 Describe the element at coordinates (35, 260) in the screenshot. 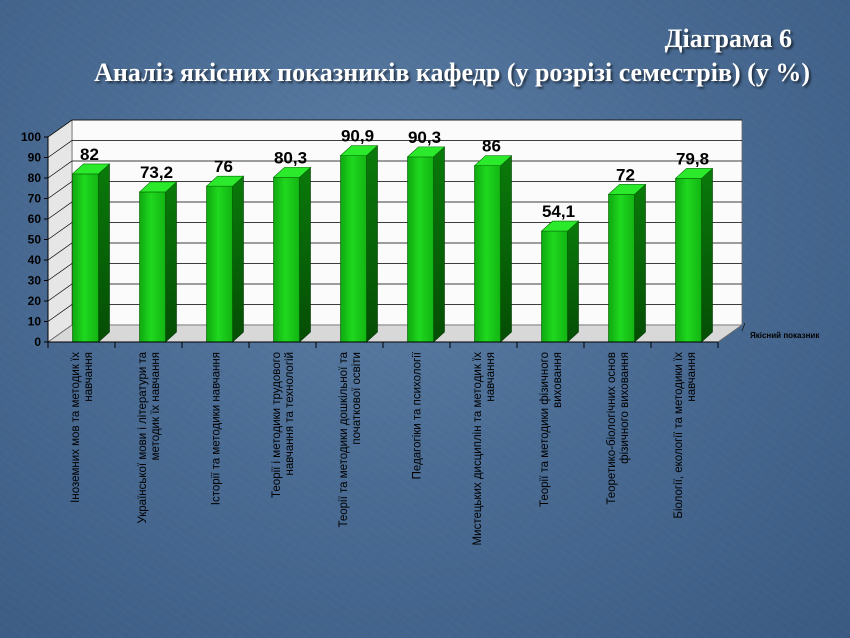

I see `y-tick-label: 40` at that location.